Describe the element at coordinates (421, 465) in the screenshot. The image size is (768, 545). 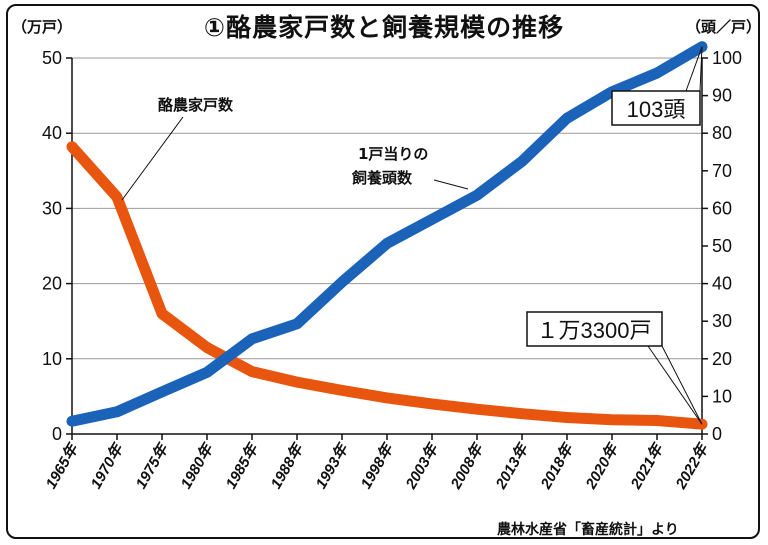
I see `x-tick-label: 2003年` at that location.